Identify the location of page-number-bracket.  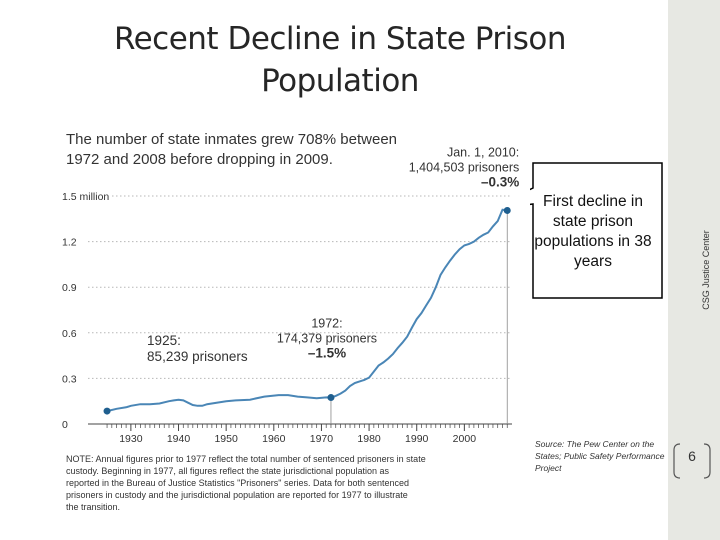
(692, 461).